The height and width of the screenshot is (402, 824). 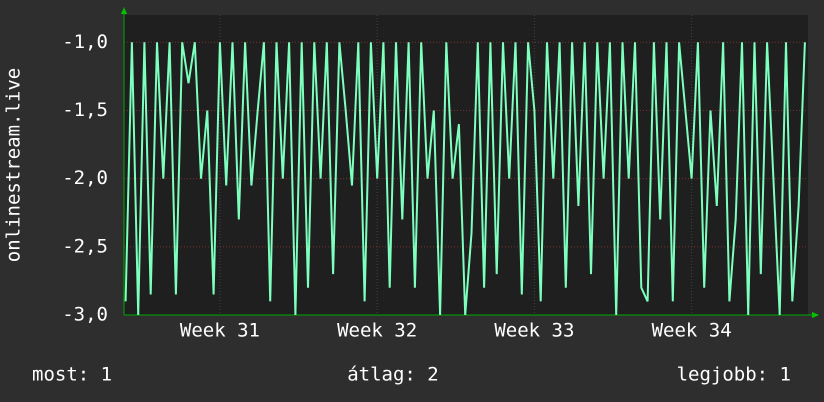 What do you see at coordinates (393, 375) in the screenshot?
I see `footer-average: átlag: 2` at bounding box center [393, 375].